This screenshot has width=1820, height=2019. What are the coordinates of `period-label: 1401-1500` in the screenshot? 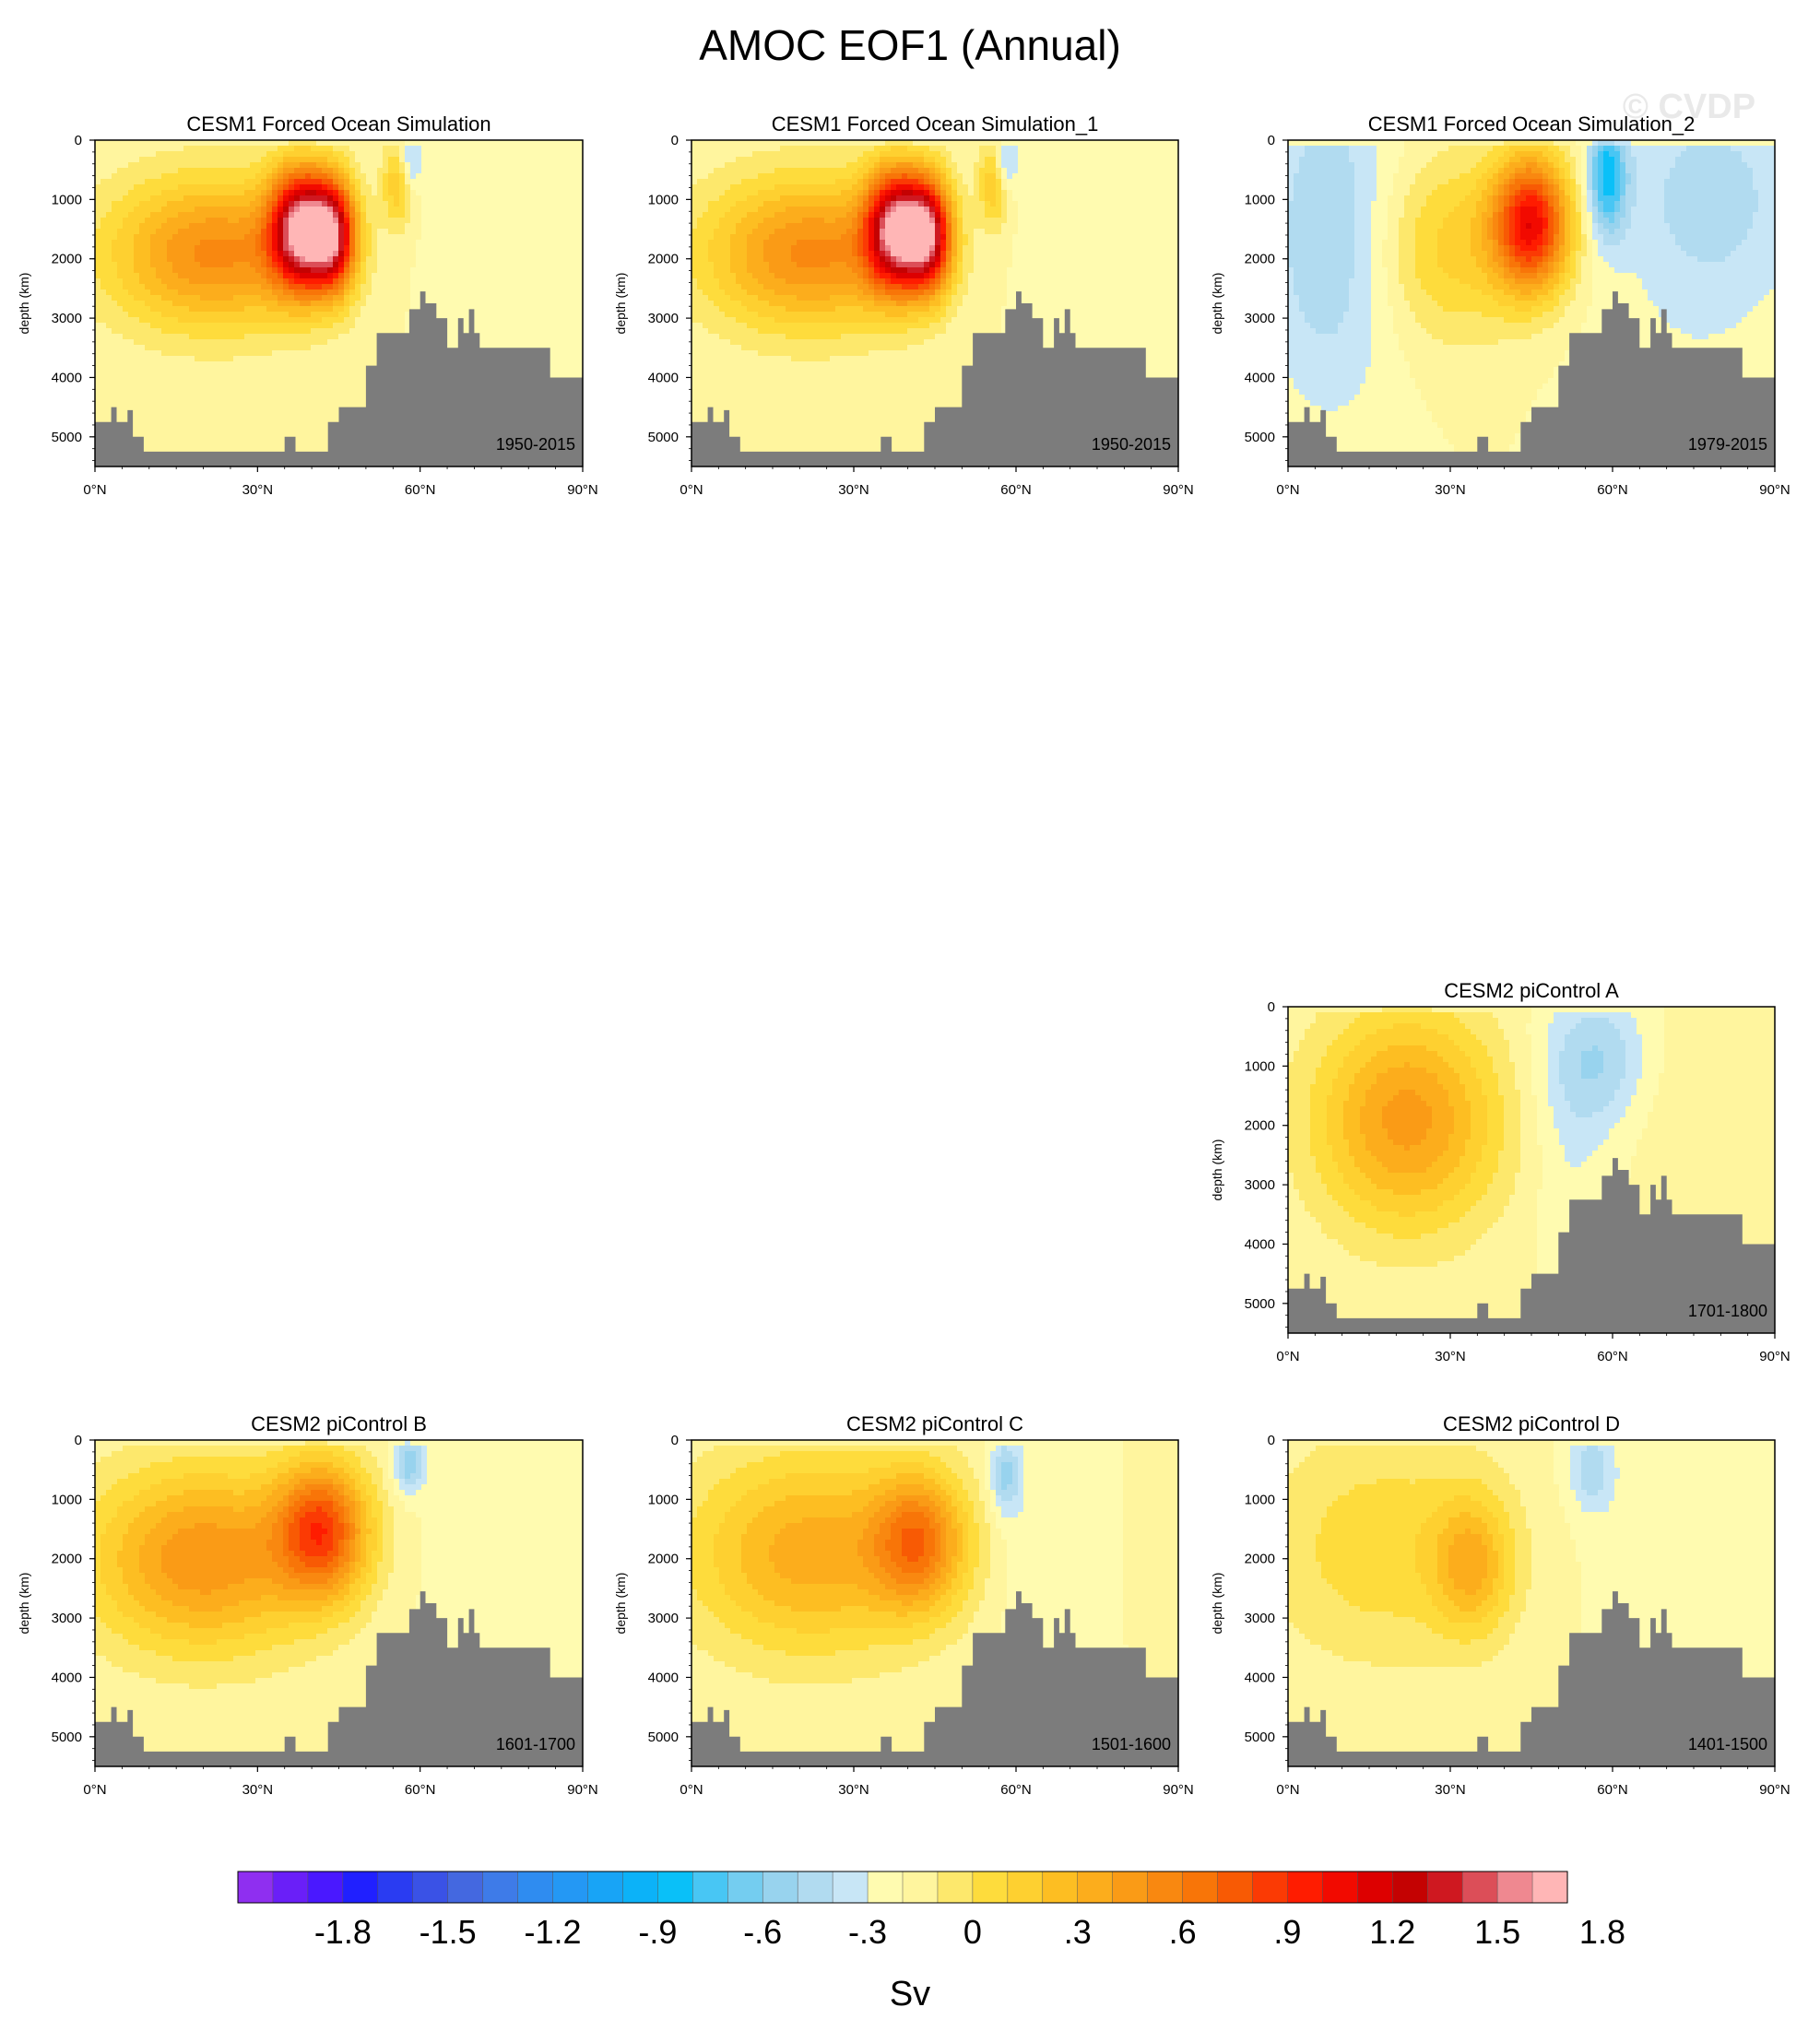 It's located at (1727, 1744).